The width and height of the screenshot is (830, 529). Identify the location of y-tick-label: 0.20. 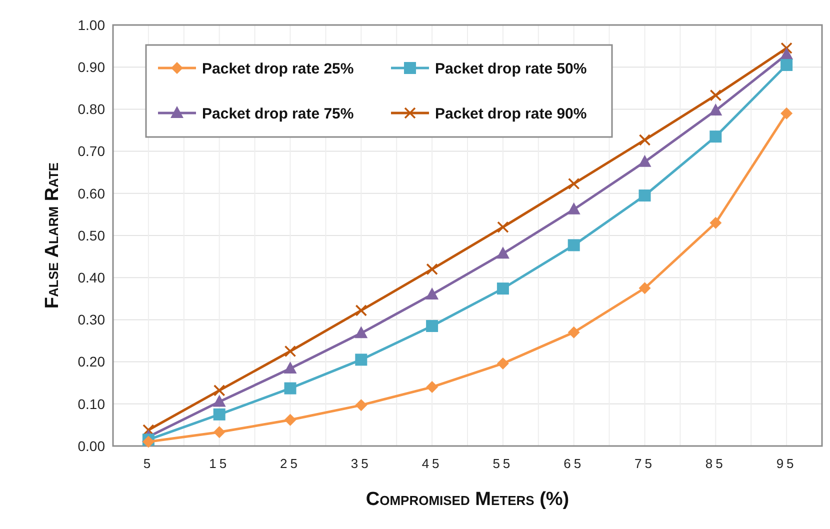
(92, 362).